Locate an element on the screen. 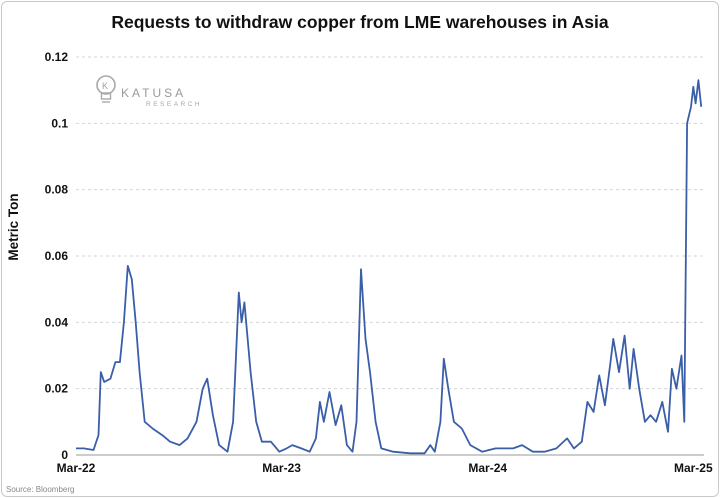 Image resolution: width=720 pixels, height=498 pixels. svg-text: K is located at coordinates (105, 86).